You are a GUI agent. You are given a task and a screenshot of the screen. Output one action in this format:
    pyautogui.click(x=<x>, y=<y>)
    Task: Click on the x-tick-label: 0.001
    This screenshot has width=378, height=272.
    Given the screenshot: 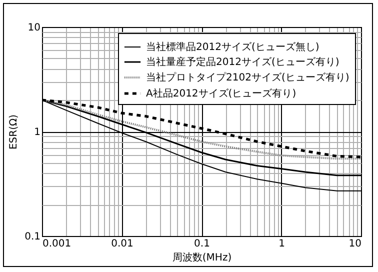 What is the action you would take?
    pyautogui.click(x=57, y=244)
    